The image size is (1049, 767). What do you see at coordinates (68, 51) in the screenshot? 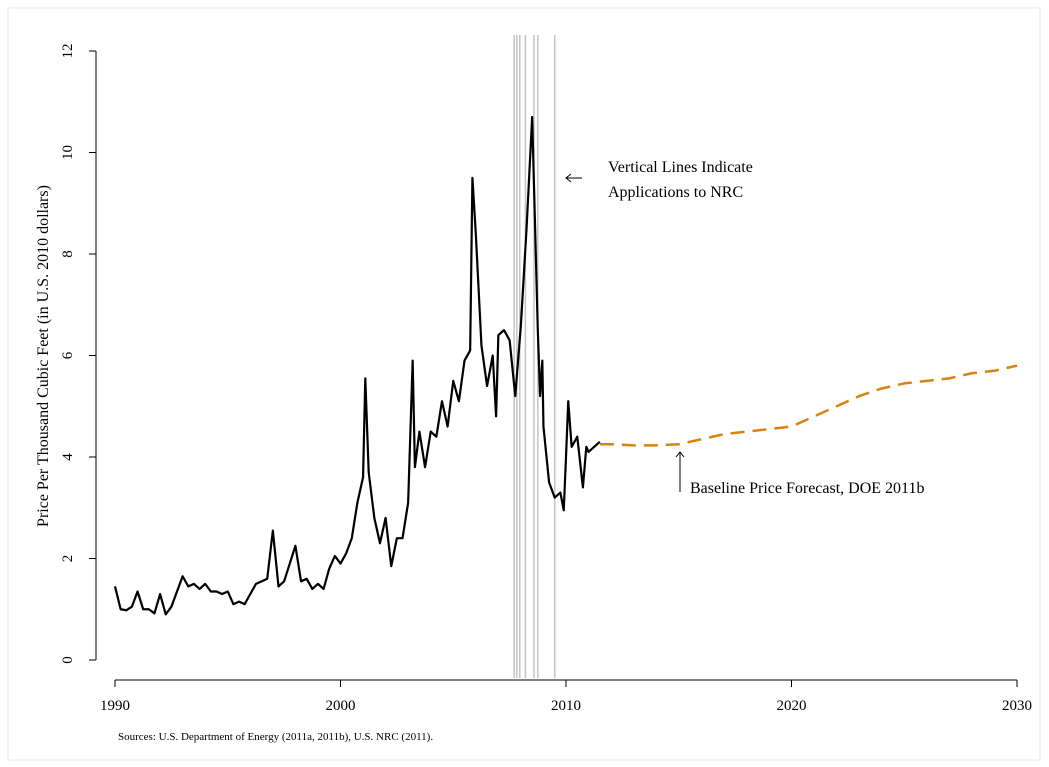
I see `y-tick-label: 12` at bounding box center [68, 51].